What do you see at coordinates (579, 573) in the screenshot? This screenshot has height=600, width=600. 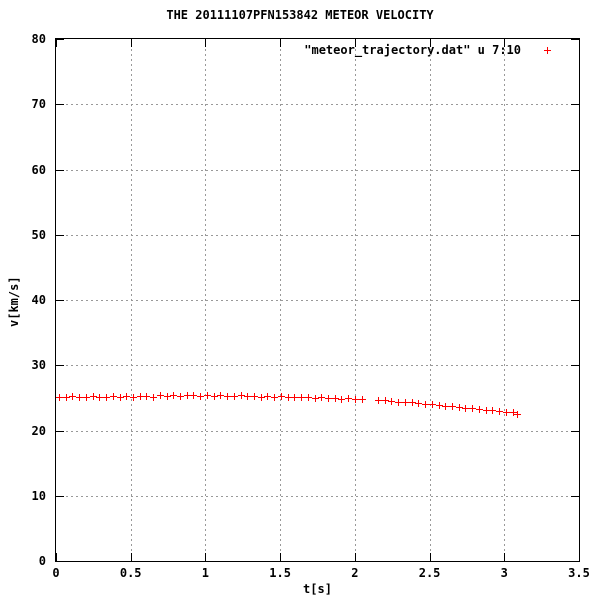 I see `x-tick-label: 3.5` at bounding box center [579, 573].